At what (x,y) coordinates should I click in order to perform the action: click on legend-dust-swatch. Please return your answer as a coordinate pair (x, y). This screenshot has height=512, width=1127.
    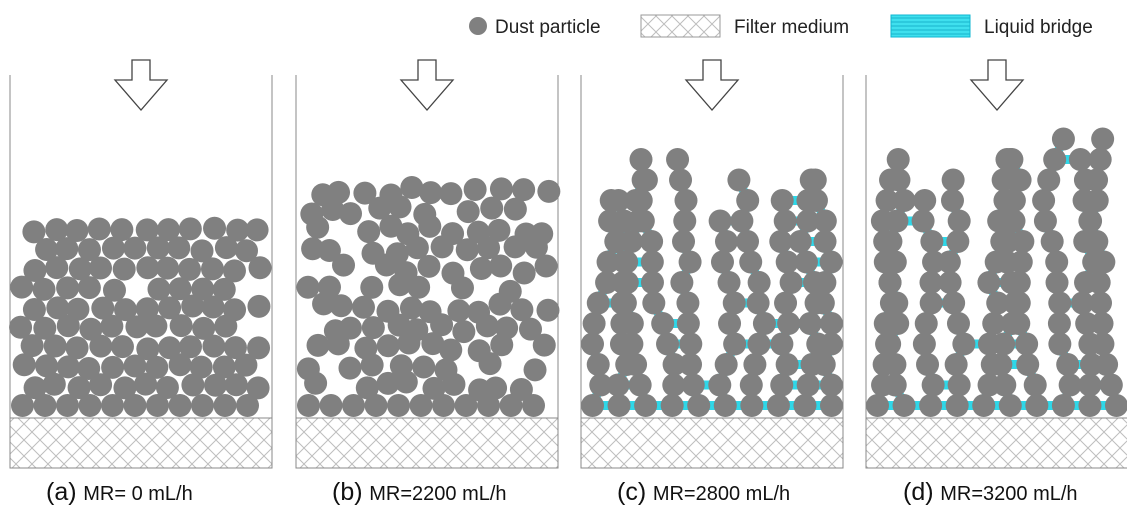
    Looking at the image, I should click on (478, 26).